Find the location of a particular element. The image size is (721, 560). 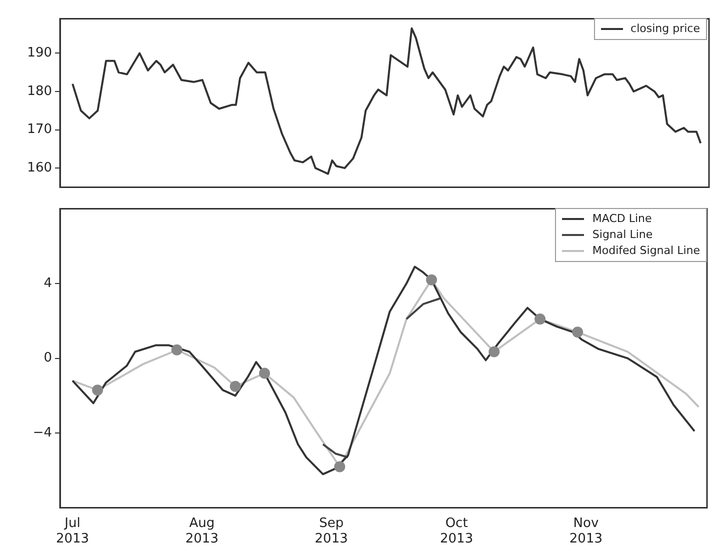

x-tick-label: Nov 2013 is located at coordinates (585, 531).